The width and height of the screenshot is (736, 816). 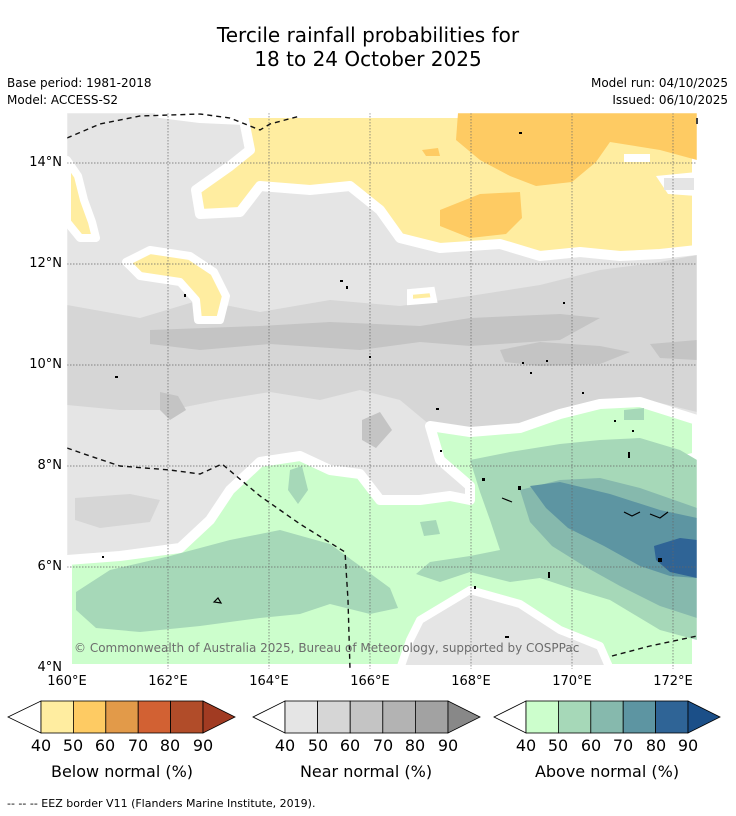 What do you see at coordinates (50, 566) in the screenshot?
I see `lat-label: 6°N` at bounding box center [50, 566].